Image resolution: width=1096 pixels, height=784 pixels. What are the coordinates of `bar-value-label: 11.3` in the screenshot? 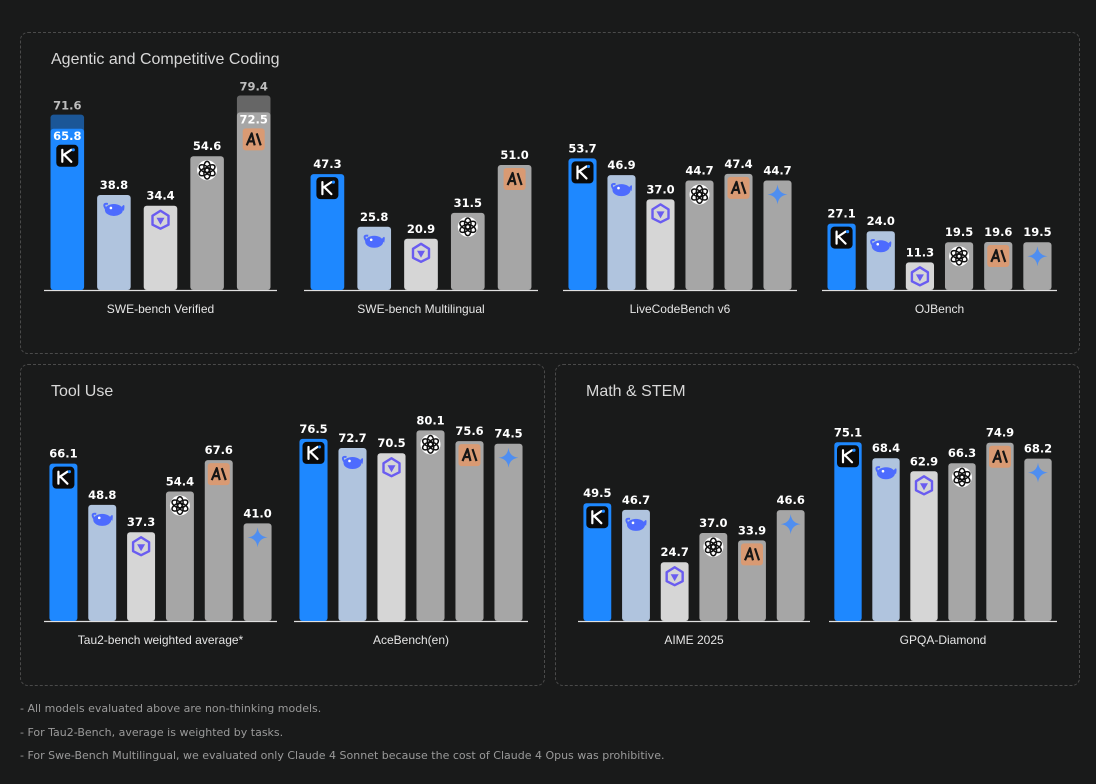 It's located at (920, 252).